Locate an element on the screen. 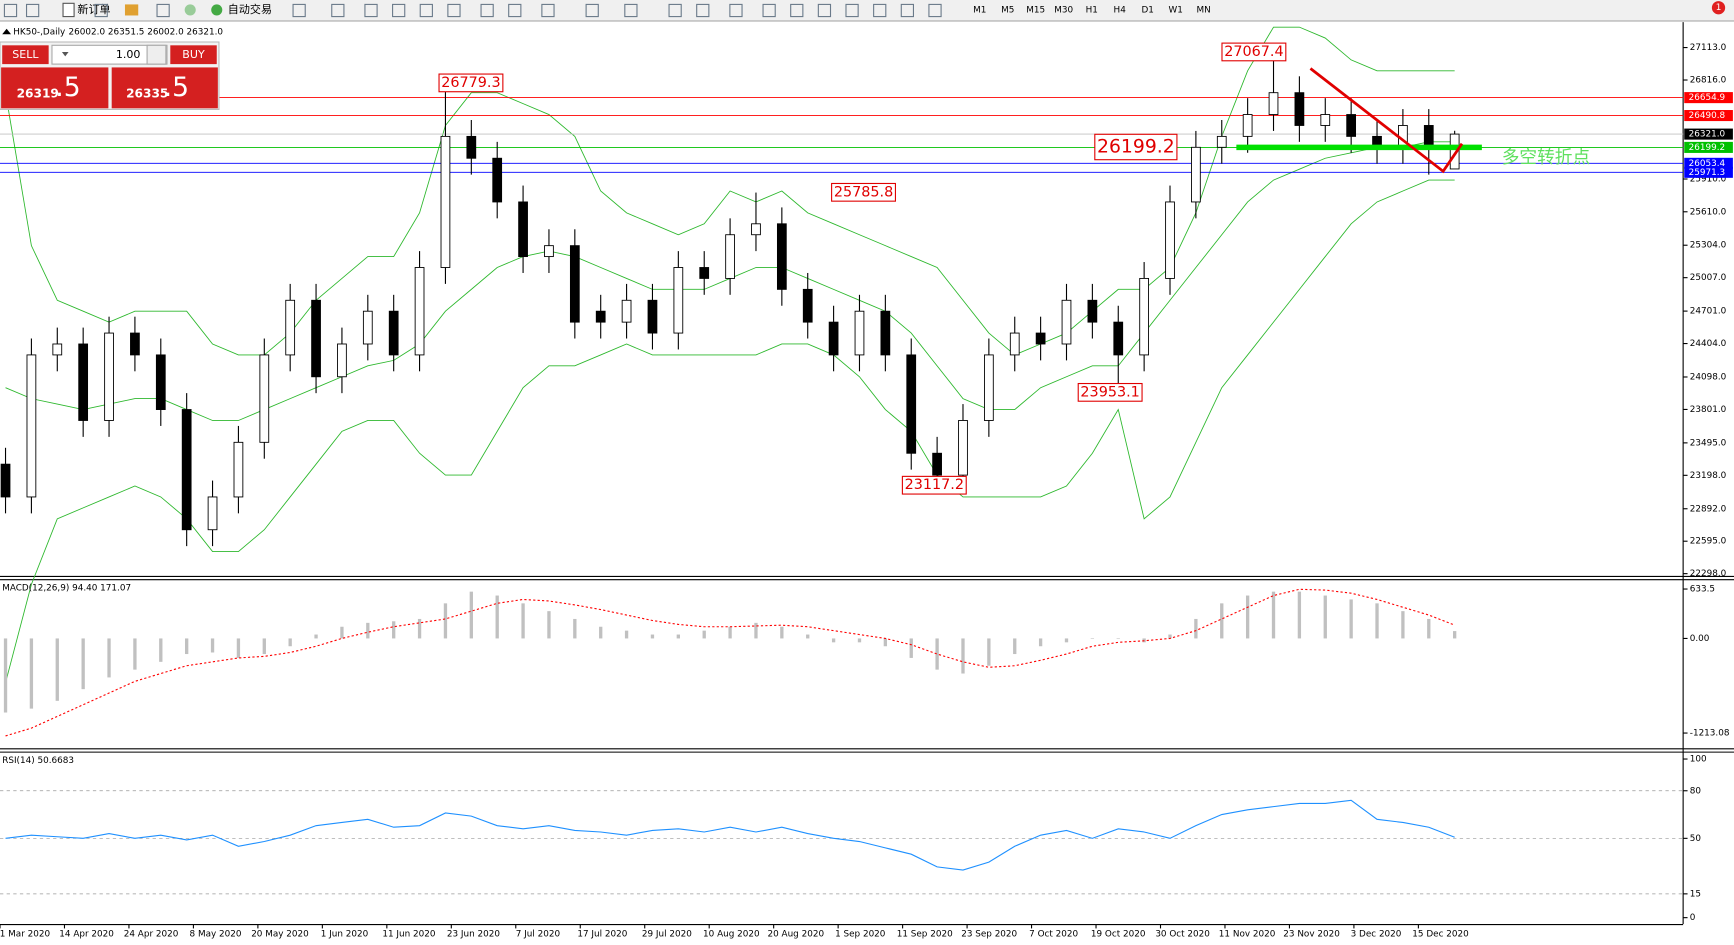 The height and width of the screenshot is (945, 1734). new-order-icon is located at coordinates (68, 10).